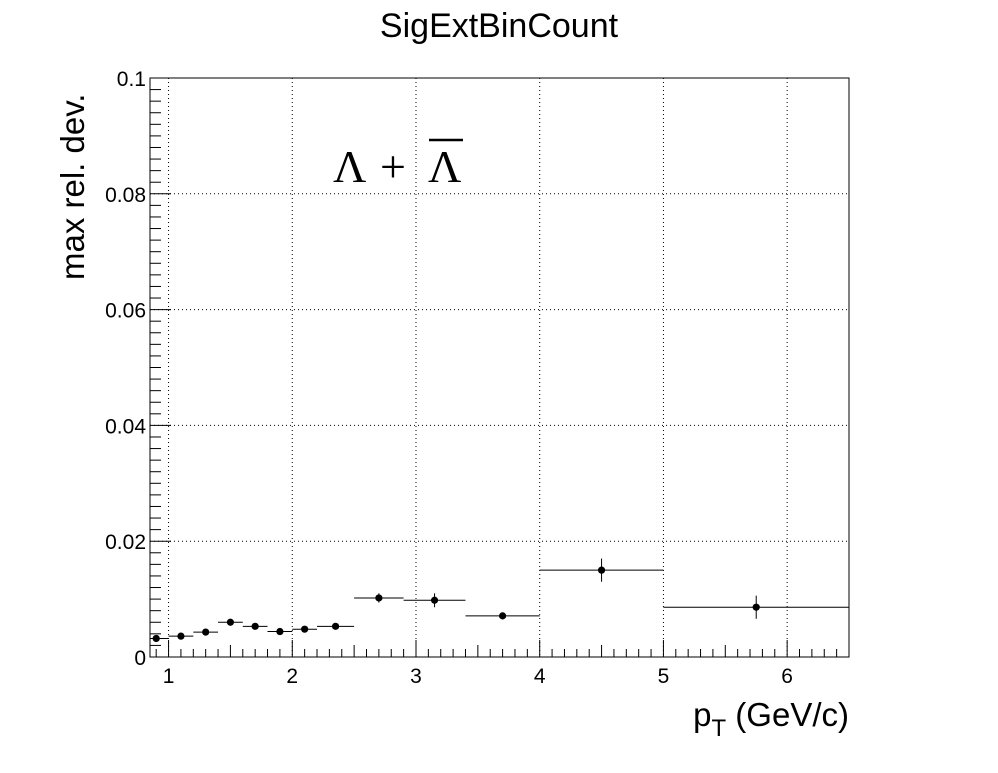 The image size is (998, 773). Describe the element at coordinates (131, 79) in the screenshot. I see `y-tick-label: 0.1` at that location.